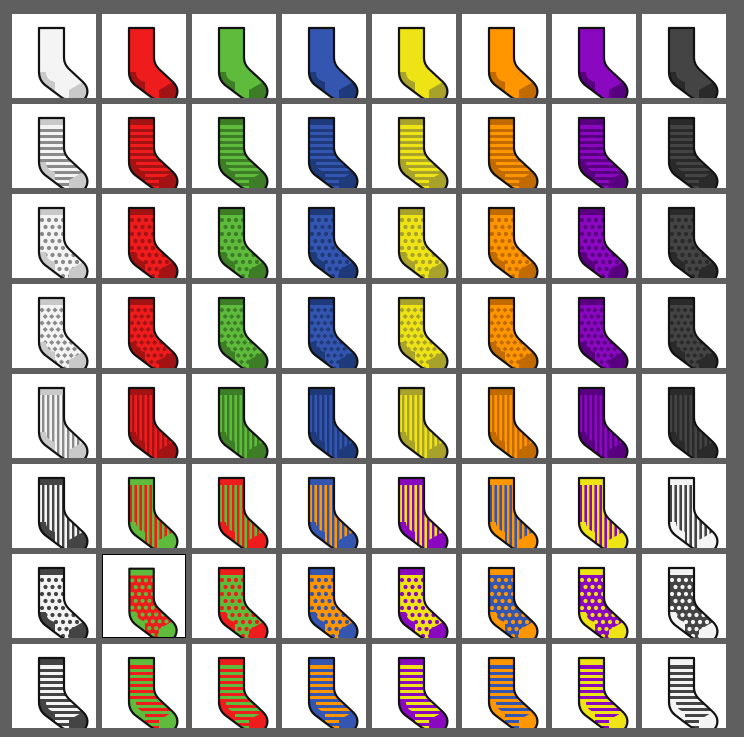  I want to click on sock-swatch-dots-gray, so click(684, 236).